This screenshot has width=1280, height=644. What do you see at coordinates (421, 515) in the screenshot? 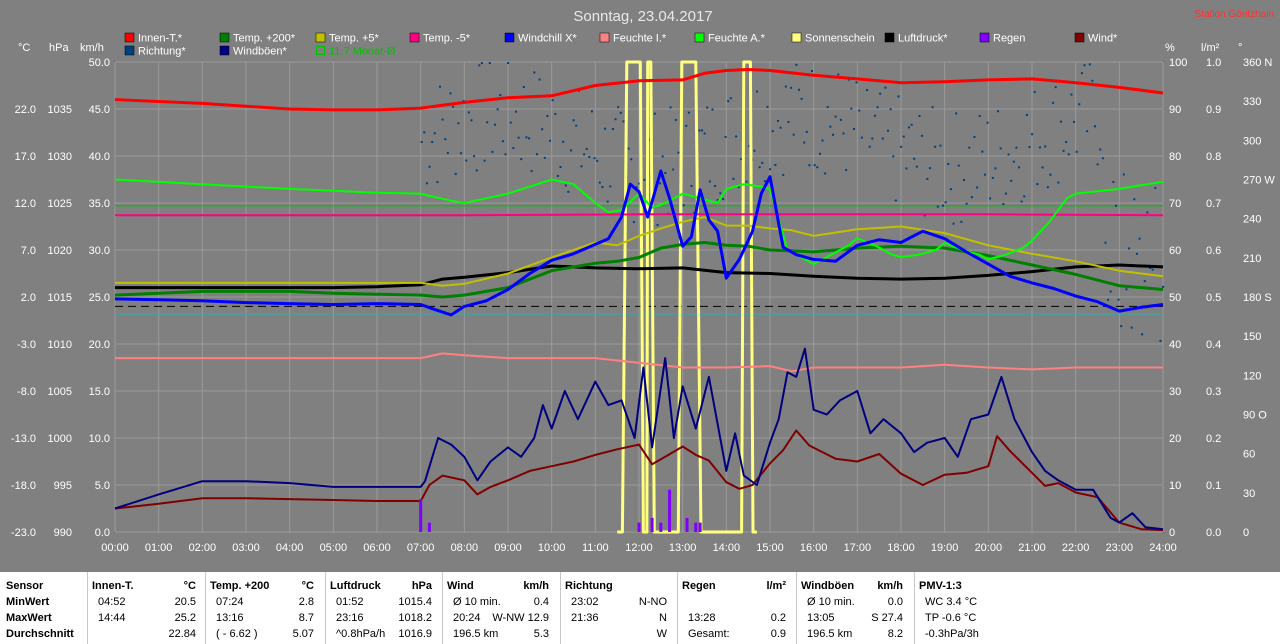
I see `rain-bar` at bounding box center [421, 515].